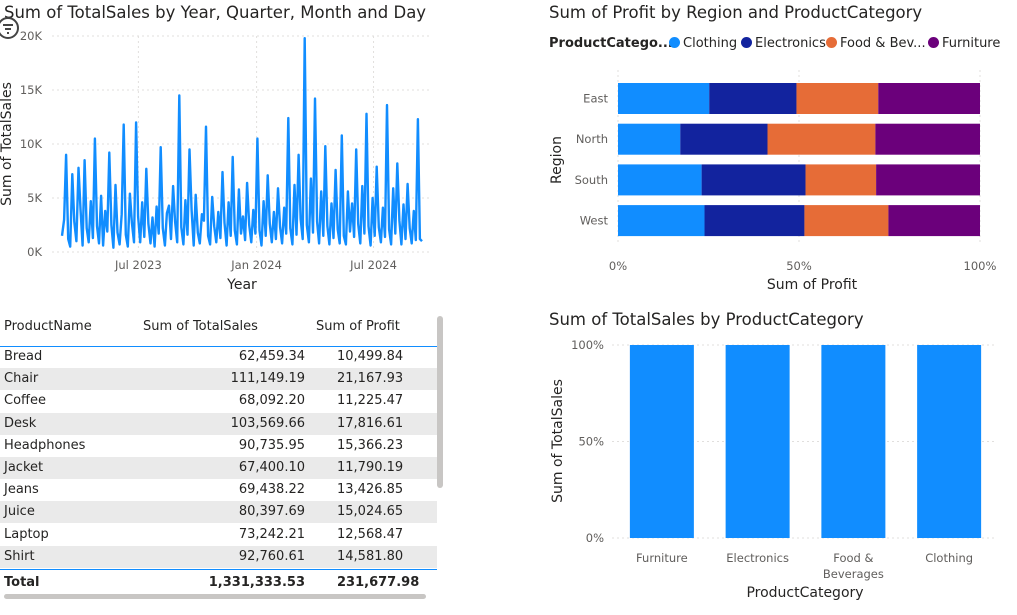 This screenshot has height=615, width=1017. Describe the element at coordinates (370, 534) in the screenshot. I see `cell-profit: 12,568.47` at that location.